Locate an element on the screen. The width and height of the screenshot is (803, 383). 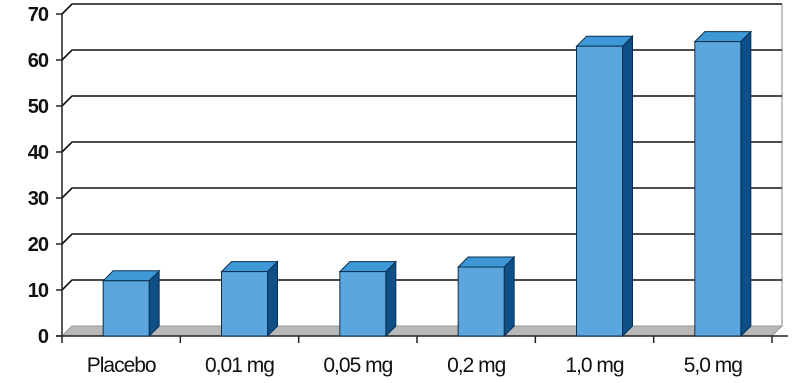
left-wall-edge is located at coordinates (67, 169).